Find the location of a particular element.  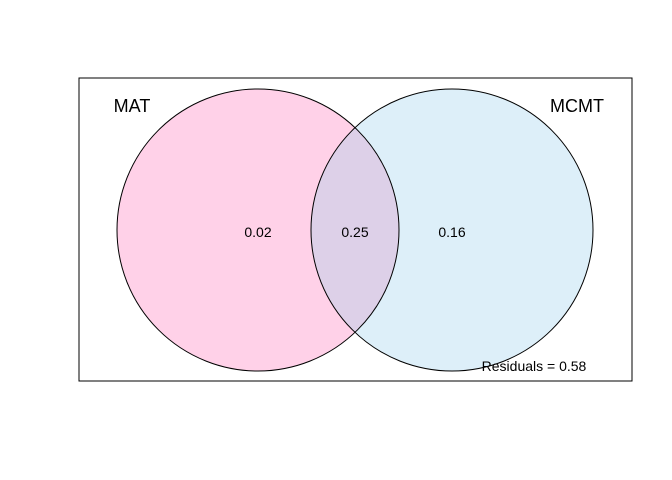

left-only-value: 0.02 is located at coordinates (257, 232).